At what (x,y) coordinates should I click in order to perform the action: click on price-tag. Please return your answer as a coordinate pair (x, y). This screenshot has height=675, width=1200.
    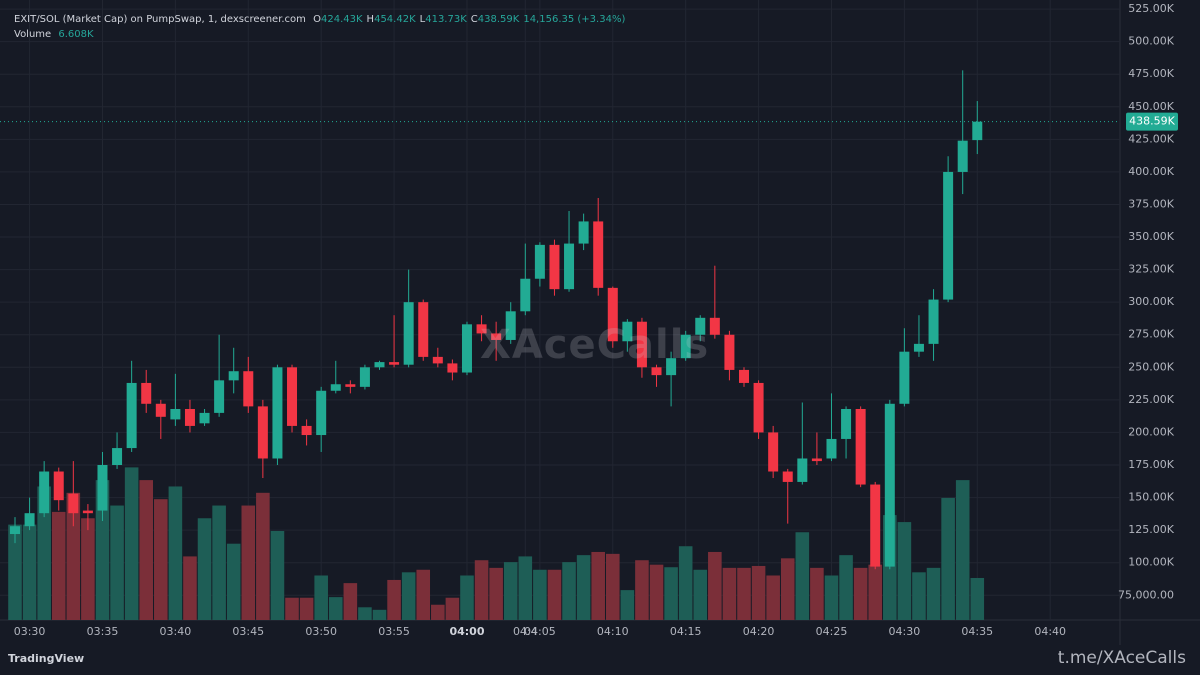
    Looking at the image, I should click on (1152, 121).